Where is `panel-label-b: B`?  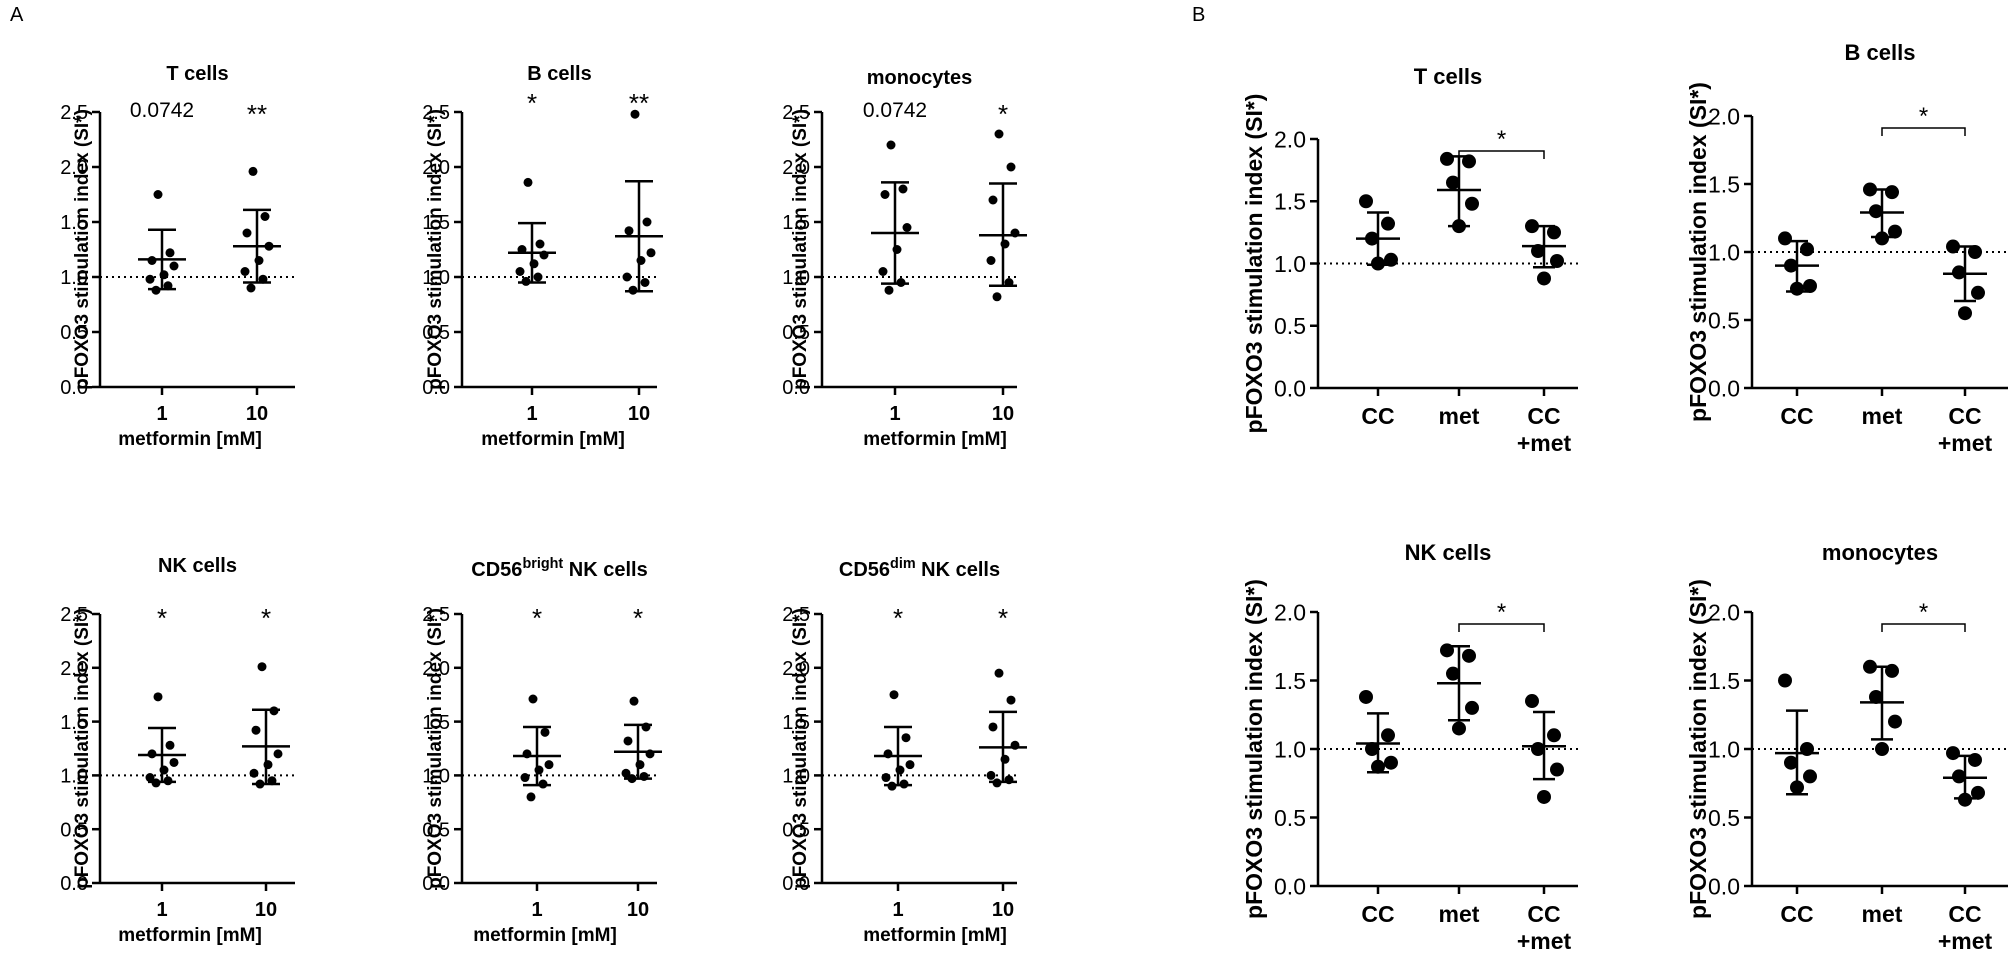
panel-label-b: B is located at coordinates (1199, 15).